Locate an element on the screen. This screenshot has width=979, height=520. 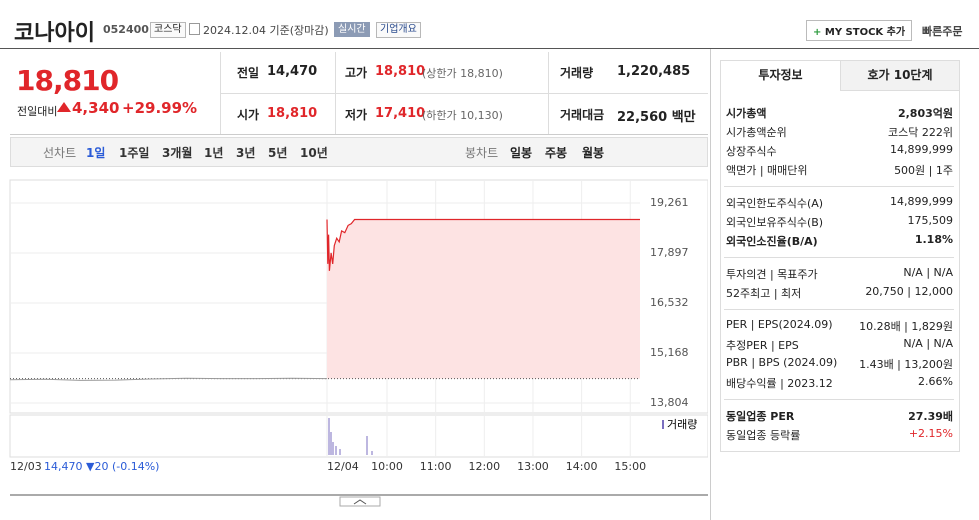
info-label: 동일업종 PER is located at coordinates (760, 416).